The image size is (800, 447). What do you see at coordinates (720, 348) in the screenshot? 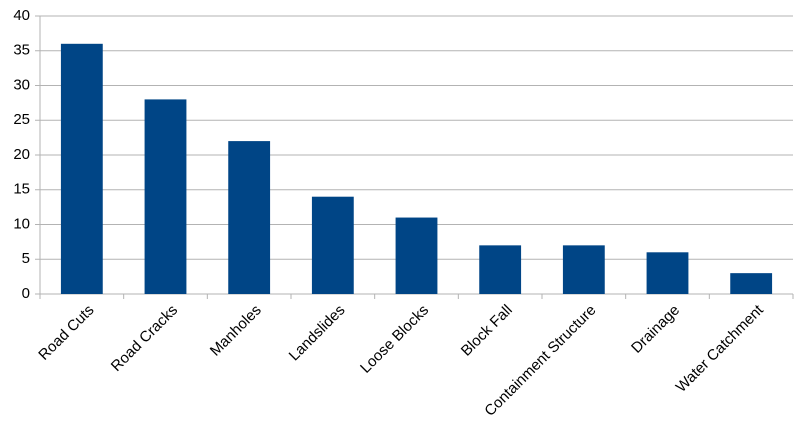
I see `x-tick-label: Water Catchment` at bounding box center [720, 348].